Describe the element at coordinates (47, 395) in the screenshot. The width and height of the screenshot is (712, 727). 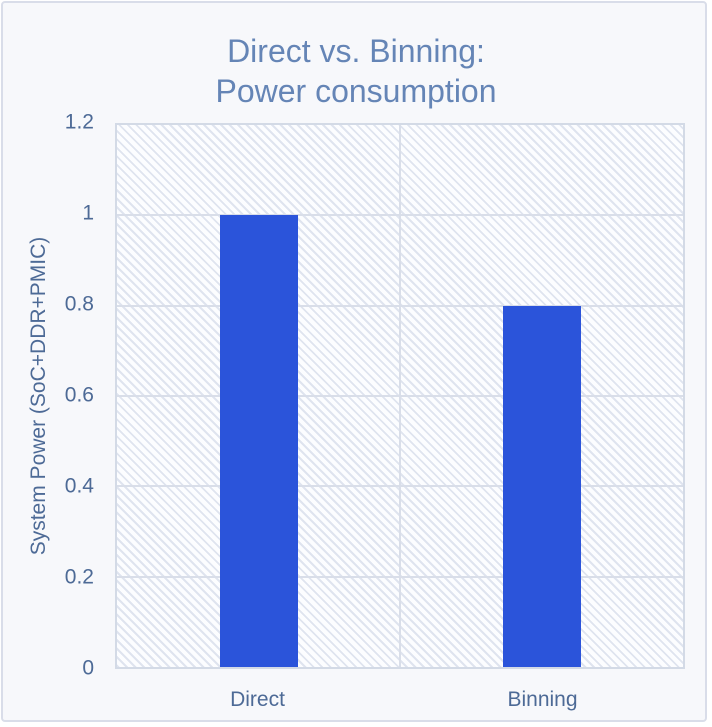
I see `y-axis-ticks: 0 0.2 0.4 0.6 0.8 1 1.2` at that location.